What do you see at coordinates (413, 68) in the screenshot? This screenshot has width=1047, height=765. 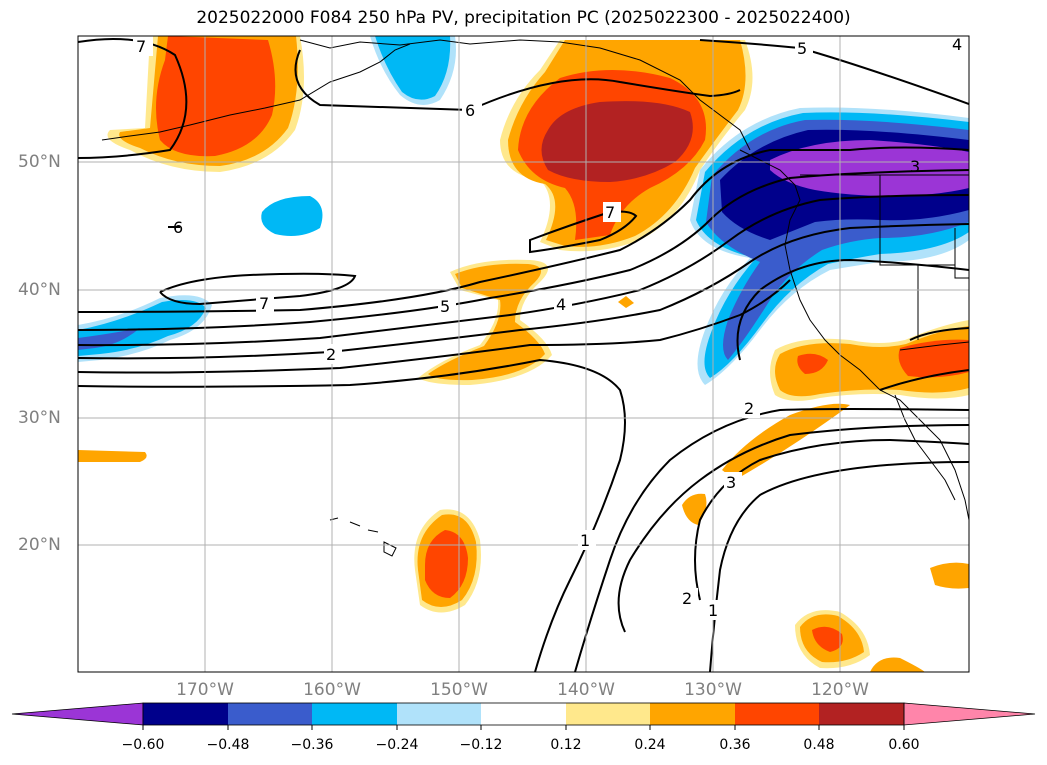 I see `shade-alaska-blue` at bounding box center [413, 68].